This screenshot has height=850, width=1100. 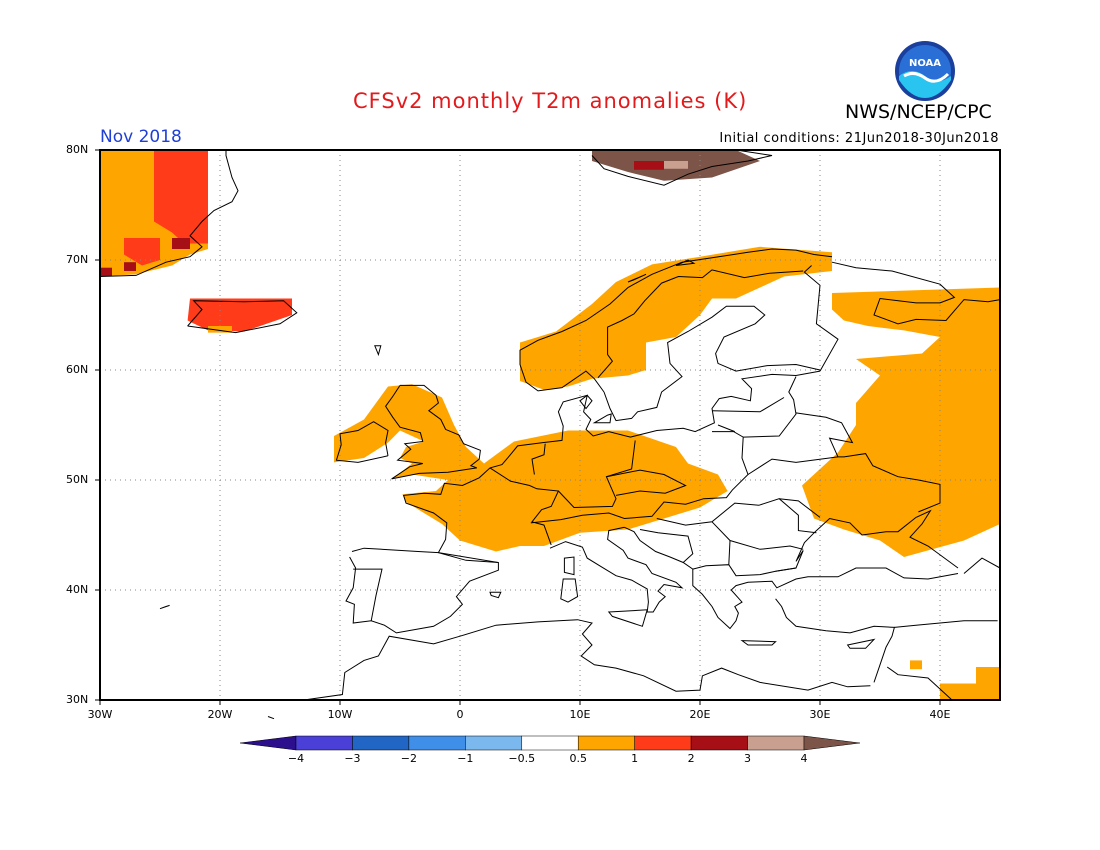 What do you see at coordinates (550, 101) in the screenshot?
I see `chart-title: CFSv2 monthly T2m anomalies (K)` at bounding box center [550, 101].